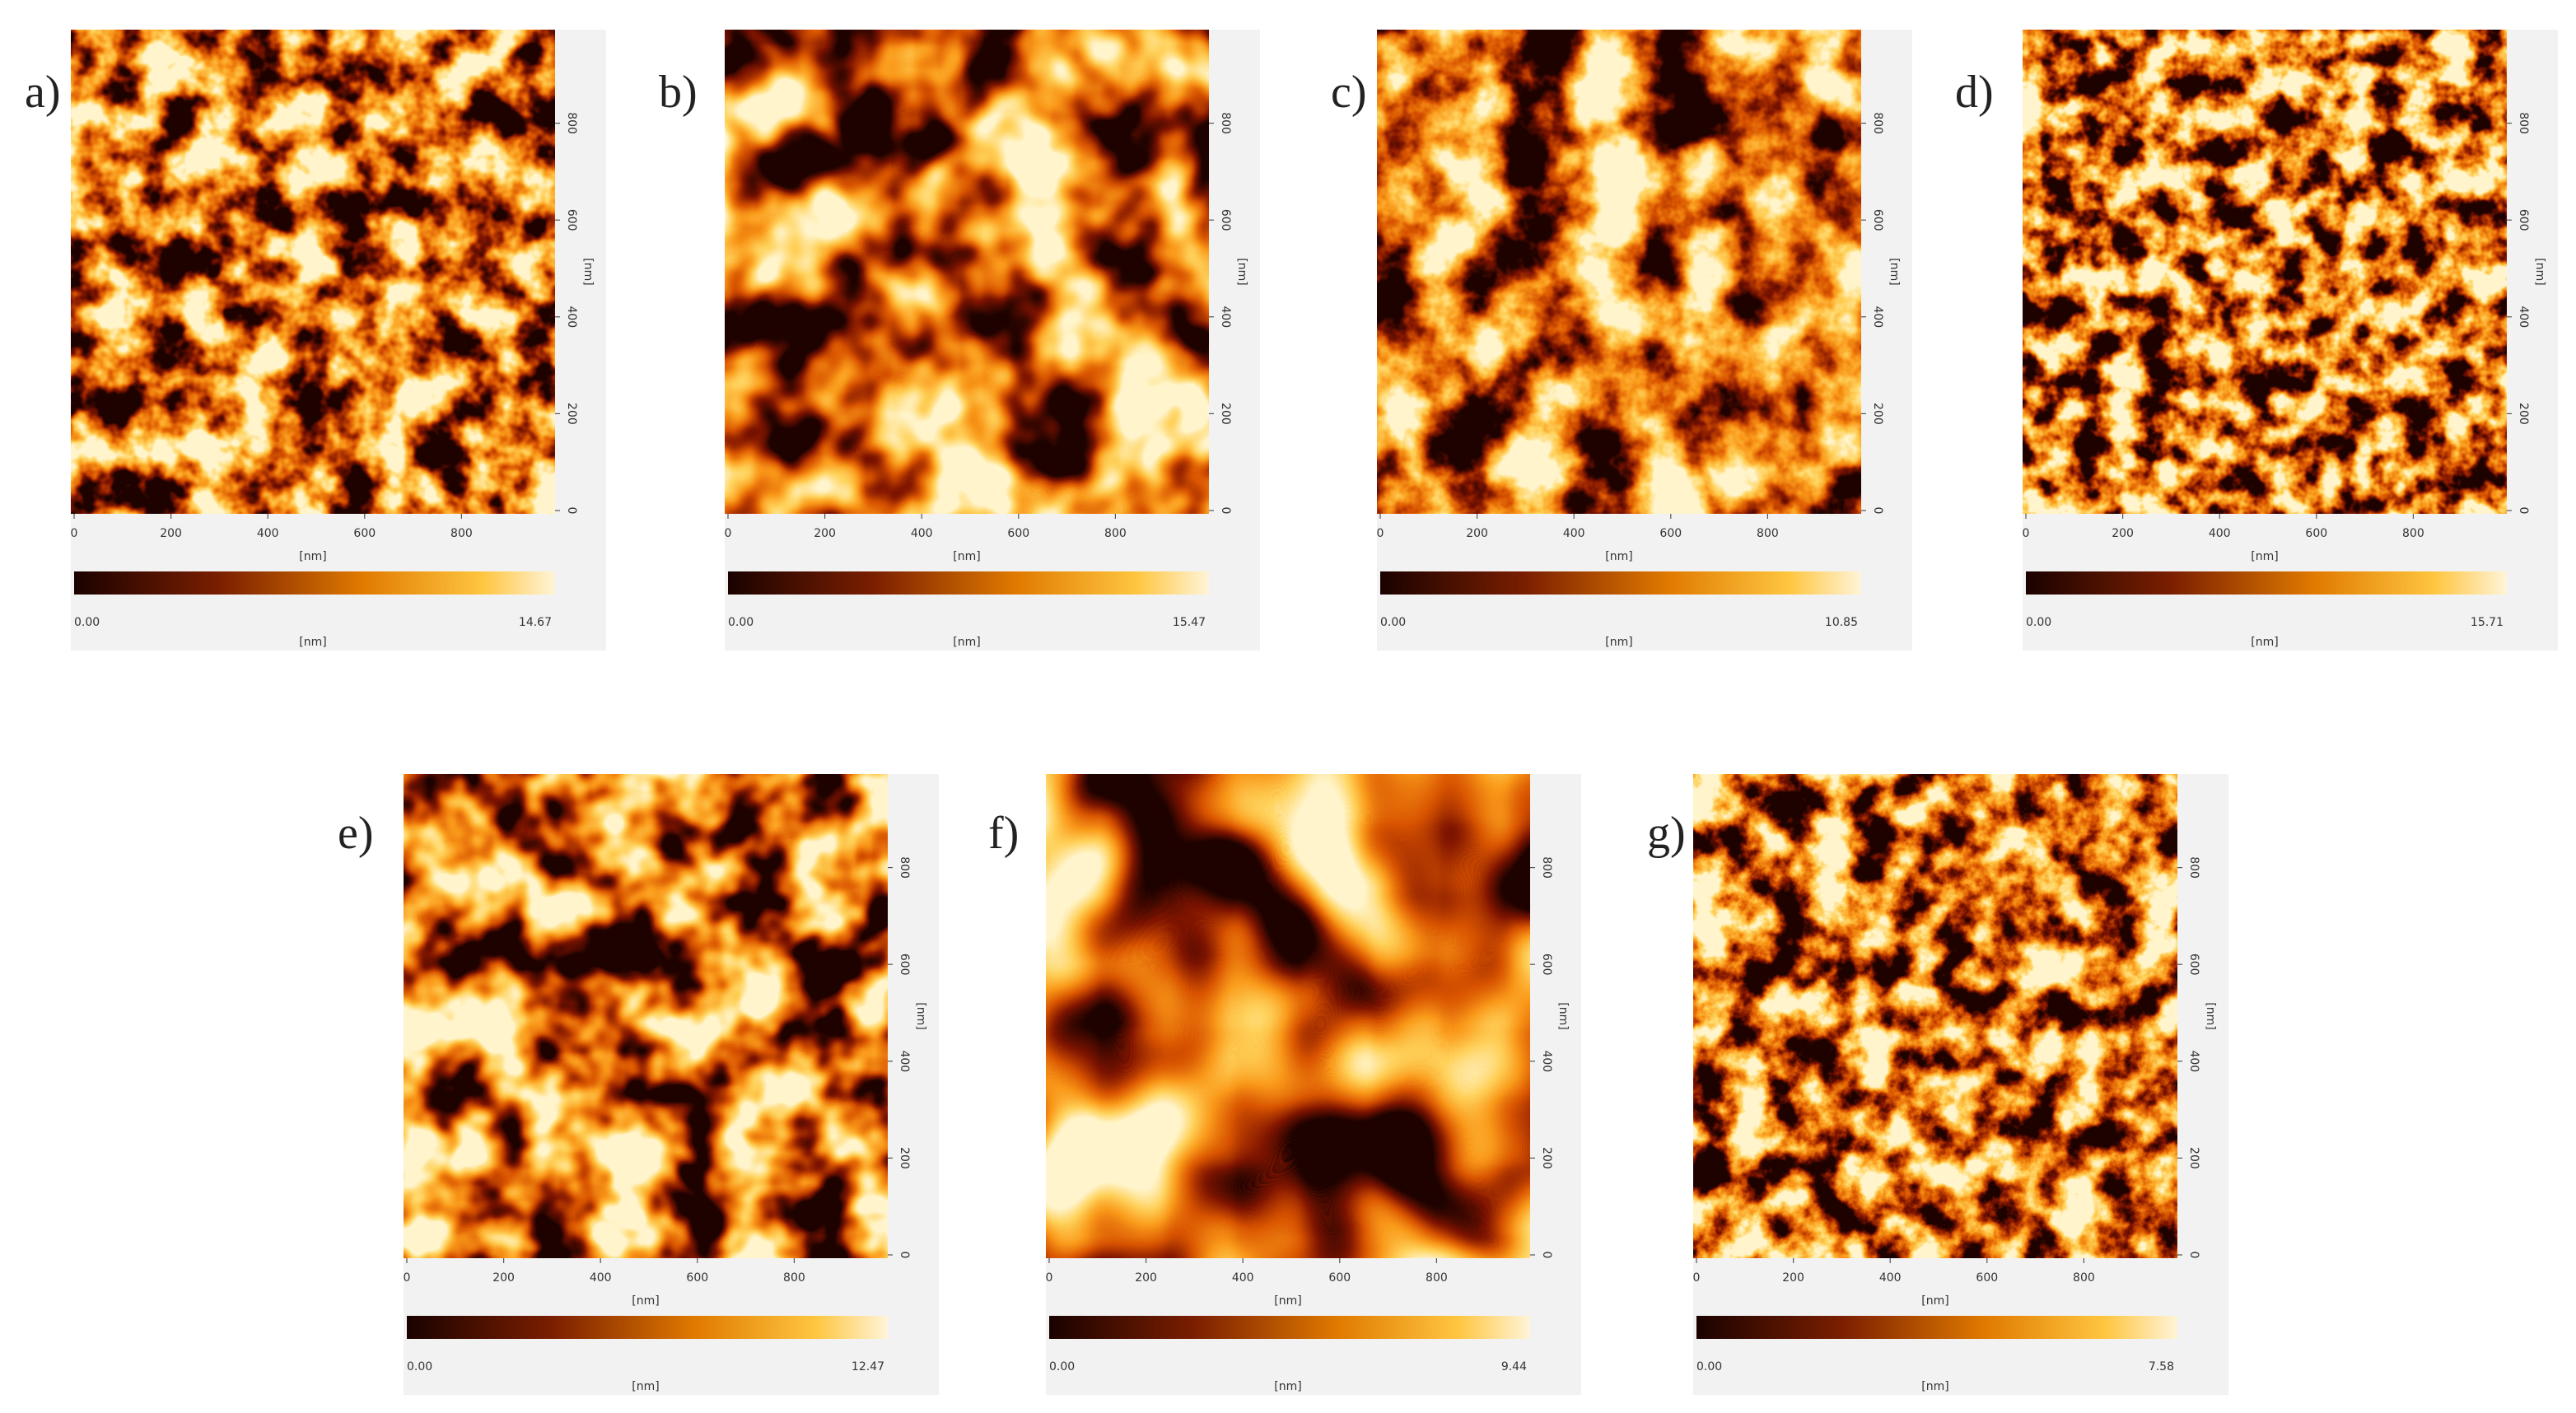  I want to click on panel-label: d), so click(1974, 92).